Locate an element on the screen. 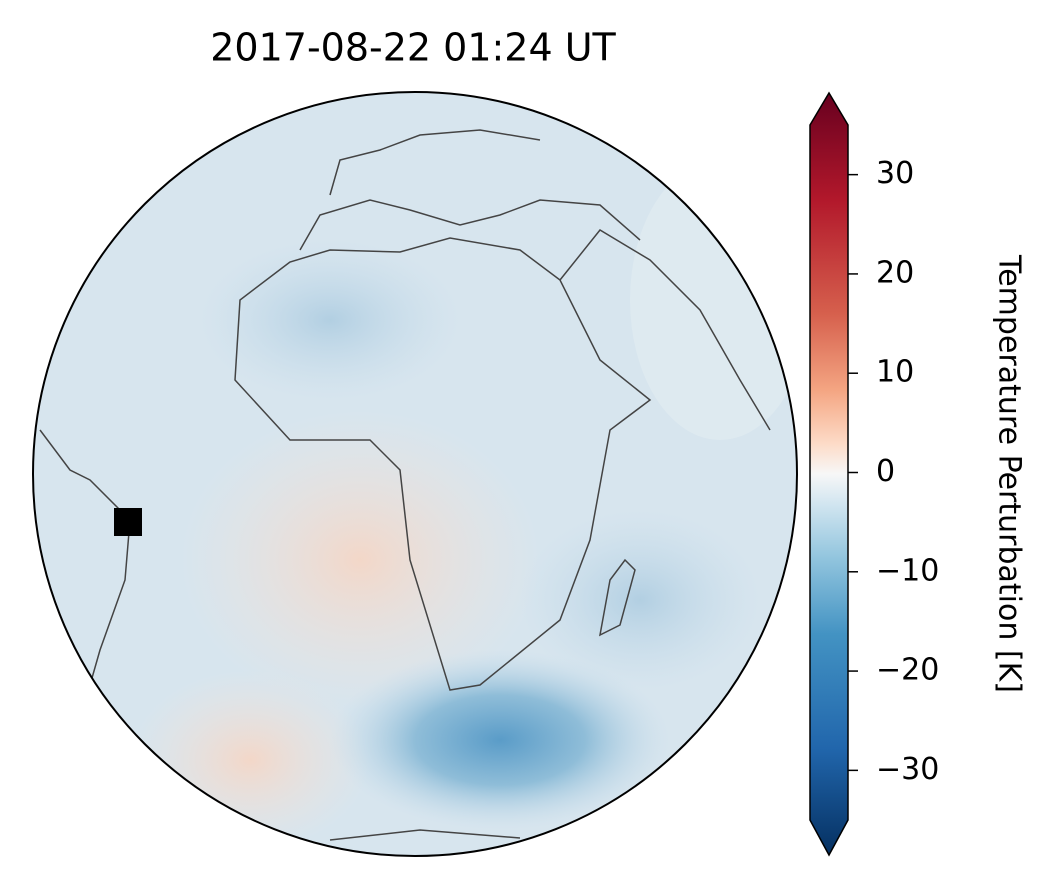  colorbar is located at coordinates (829, 474).